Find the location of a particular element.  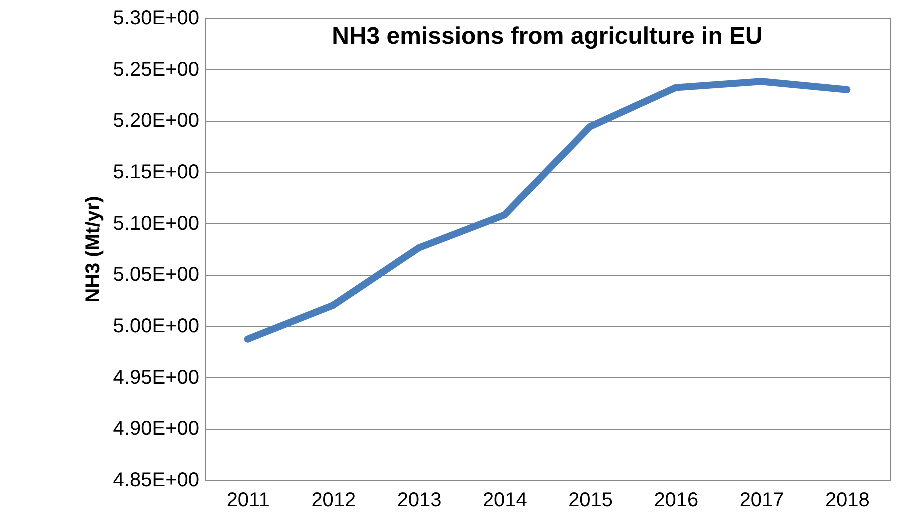

x-tick-label: 2013 is located at coordinates (419, 501).